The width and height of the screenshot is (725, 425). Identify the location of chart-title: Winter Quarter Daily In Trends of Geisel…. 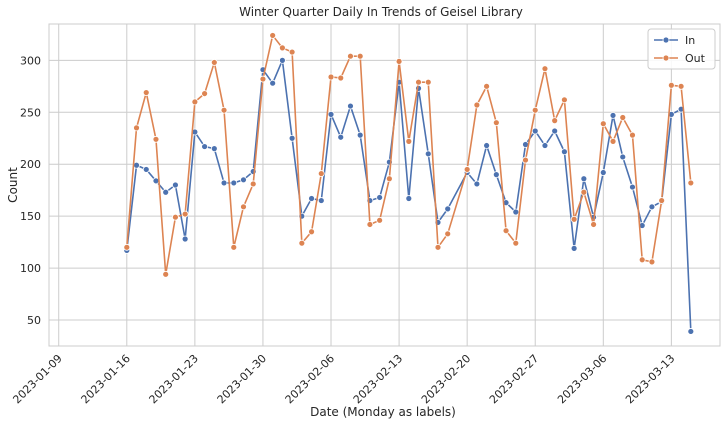
(381, 12).